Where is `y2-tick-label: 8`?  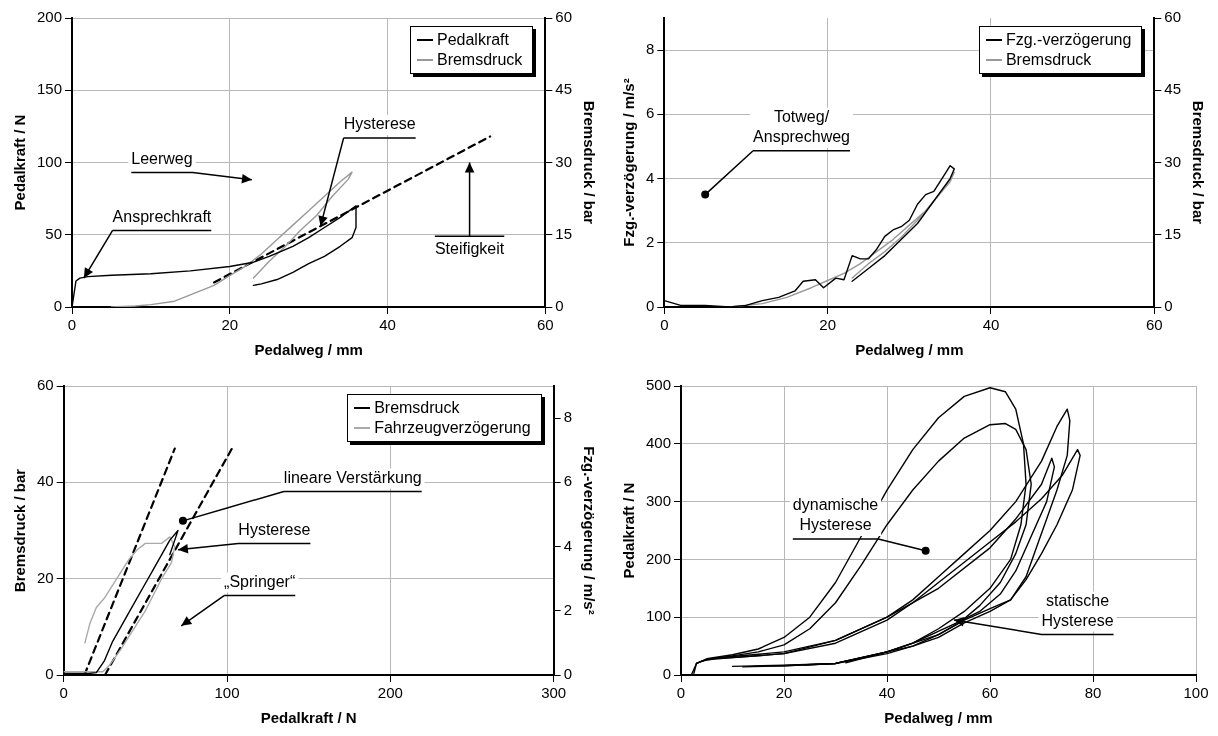
y2-tick-label: 8 is located at coordinates (567, 417).